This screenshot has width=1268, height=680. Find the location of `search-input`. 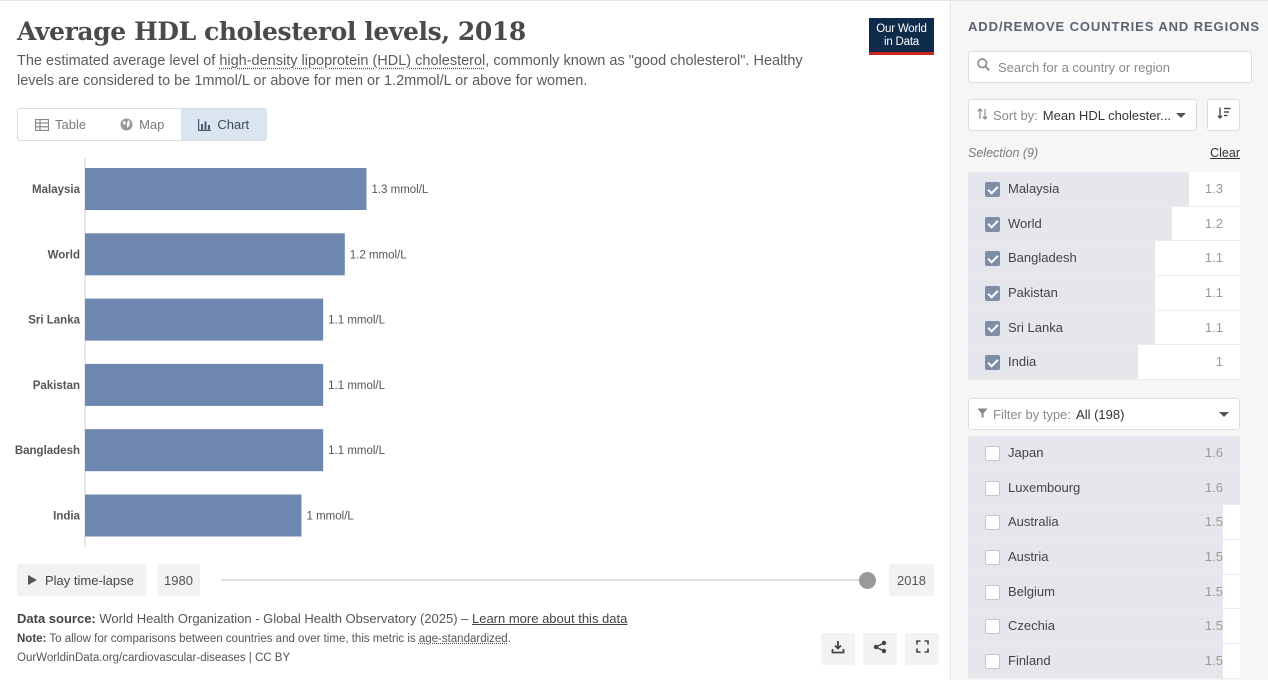

search-input is located at coordinates (1118, 67).